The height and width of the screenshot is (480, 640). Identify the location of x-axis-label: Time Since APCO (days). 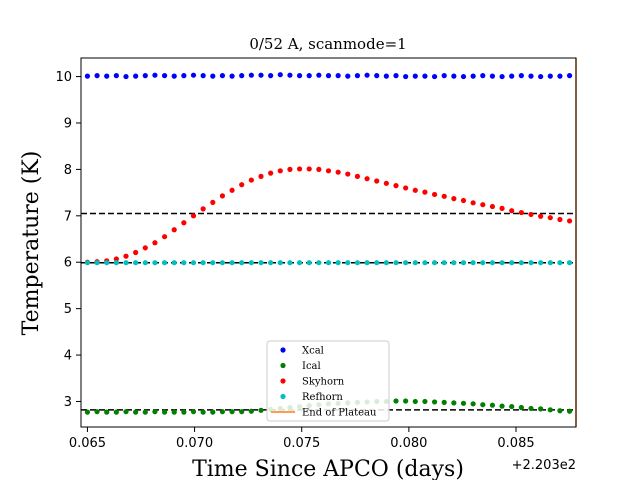
(328, 468).